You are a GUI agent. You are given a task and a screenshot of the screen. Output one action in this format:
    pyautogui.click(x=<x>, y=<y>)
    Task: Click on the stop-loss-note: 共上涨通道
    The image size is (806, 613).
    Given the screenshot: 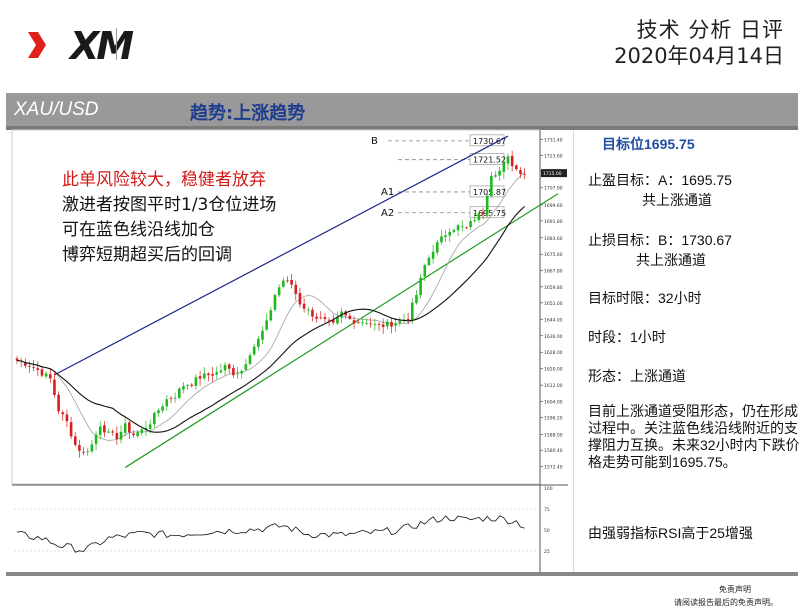 What is the action you would take?
    pyautogui.click(x=671, y=260)
    